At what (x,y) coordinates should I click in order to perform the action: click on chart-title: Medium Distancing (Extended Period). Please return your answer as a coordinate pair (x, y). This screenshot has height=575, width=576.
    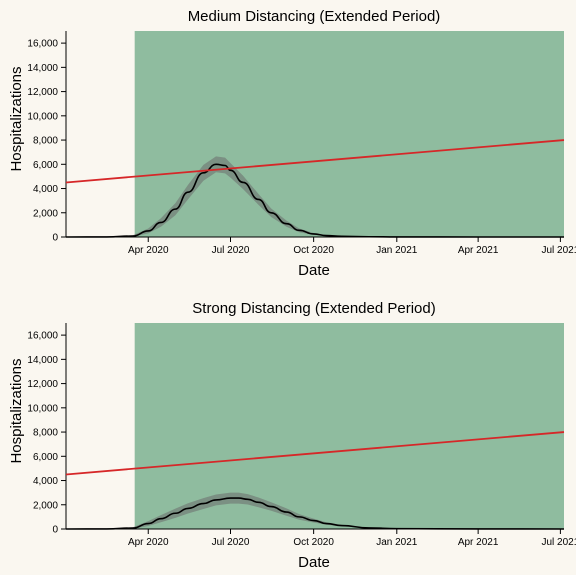
    Looking at the image, I should click on (314, 16).